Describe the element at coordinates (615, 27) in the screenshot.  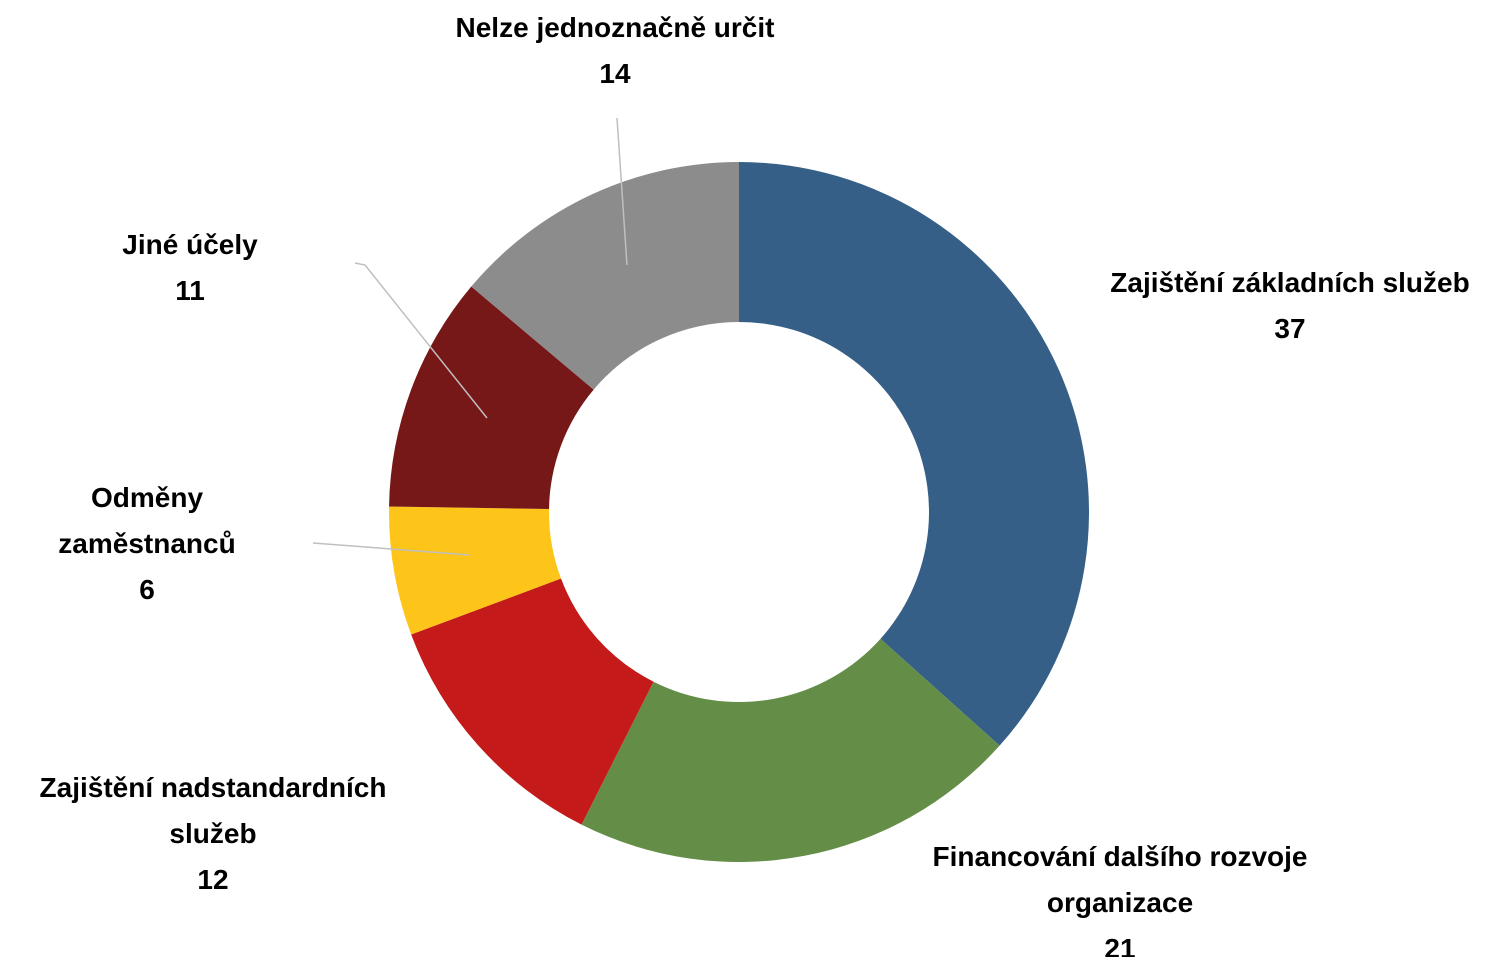
I see `category-label: Nelze jednoznačně určit` at that location.